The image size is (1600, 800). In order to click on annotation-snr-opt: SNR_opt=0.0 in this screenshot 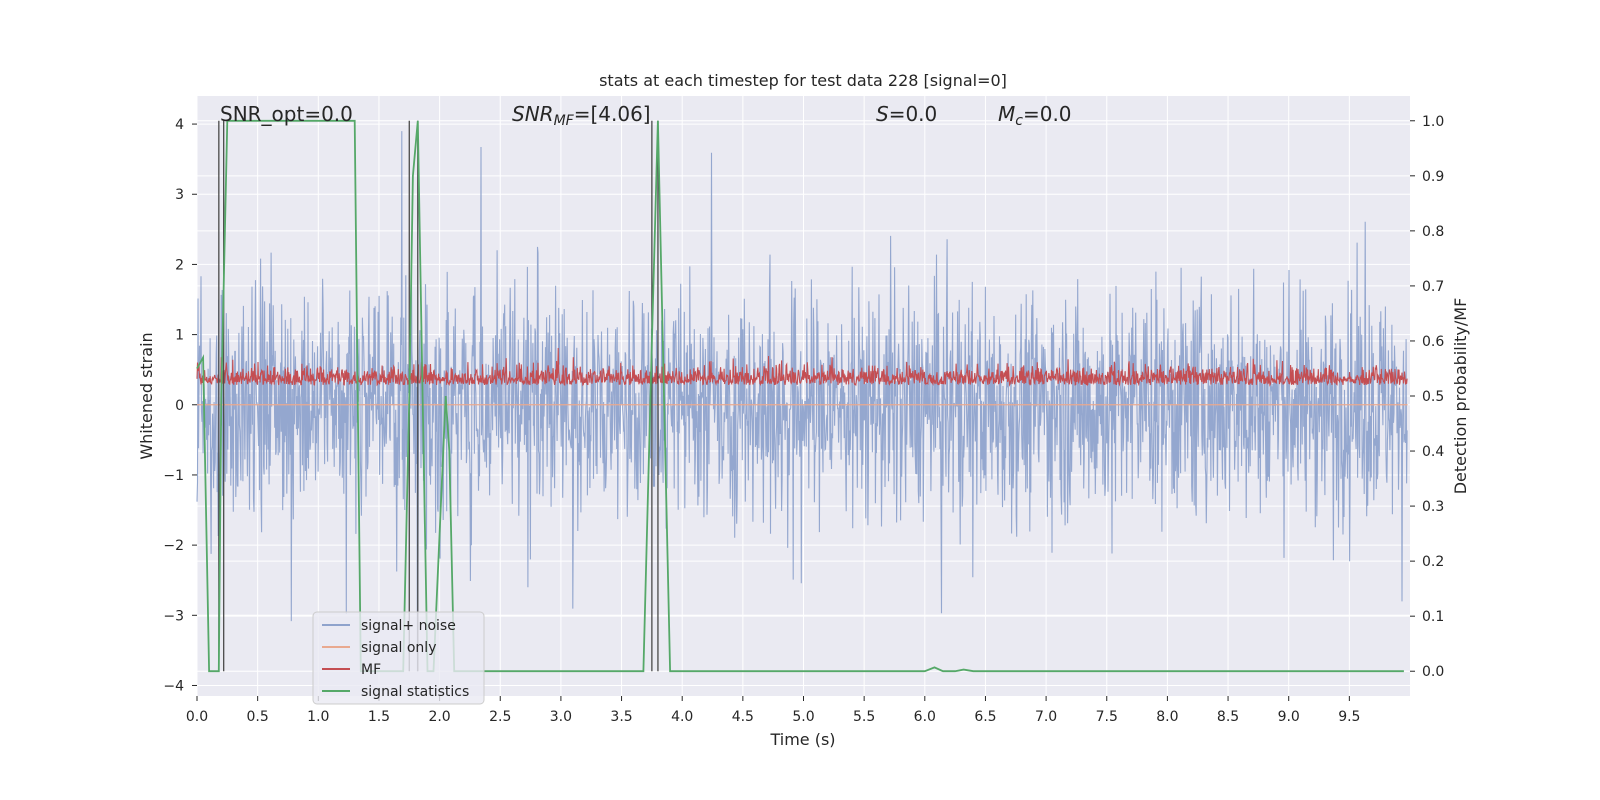, I will do `click(286, 114)`.